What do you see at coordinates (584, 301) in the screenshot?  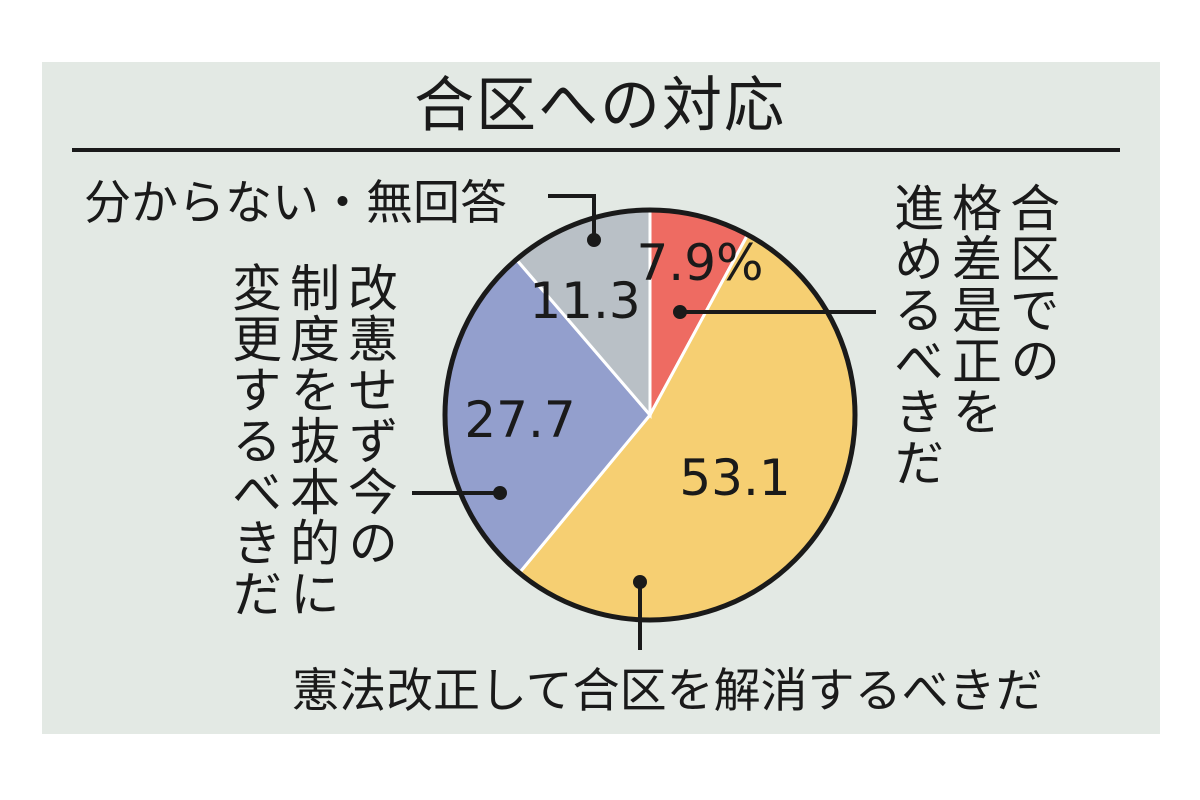 I see `value-label-d: 11.3` at bounding box center [584, 301].